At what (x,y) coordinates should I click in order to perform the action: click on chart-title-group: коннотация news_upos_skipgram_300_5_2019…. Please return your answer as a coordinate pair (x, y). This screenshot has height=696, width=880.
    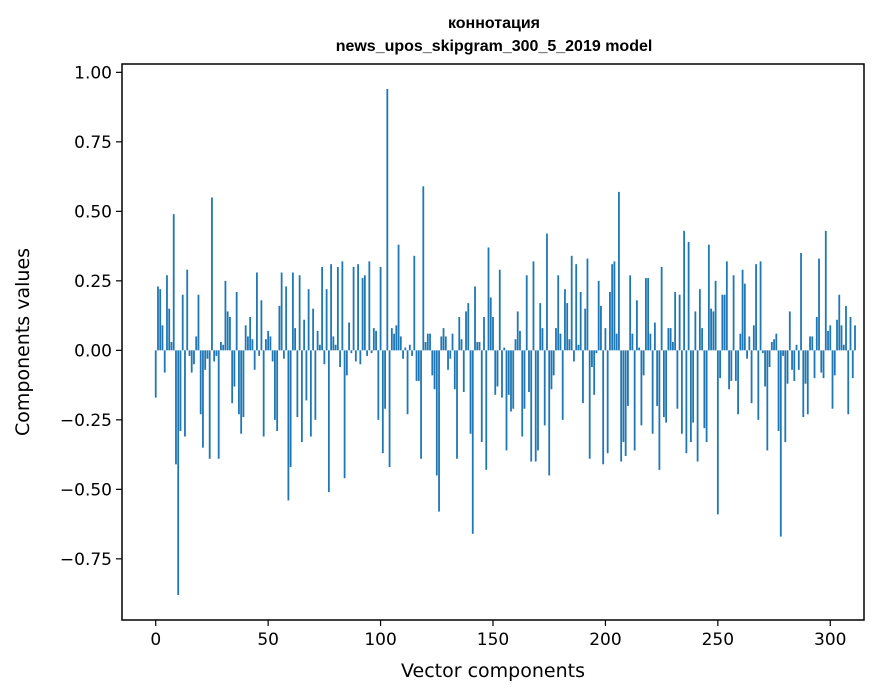
    Looking at the image, I should click on (494, 35).